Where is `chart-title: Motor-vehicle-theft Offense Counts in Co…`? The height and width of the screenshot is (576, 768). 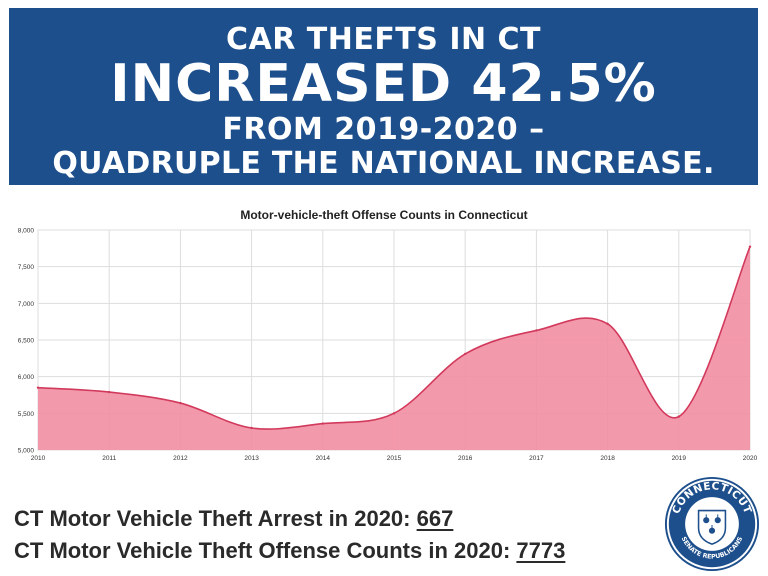
chart-title: Motor-vehicle-theft Offense Counts in Co… is located at coordinates (384, 215).